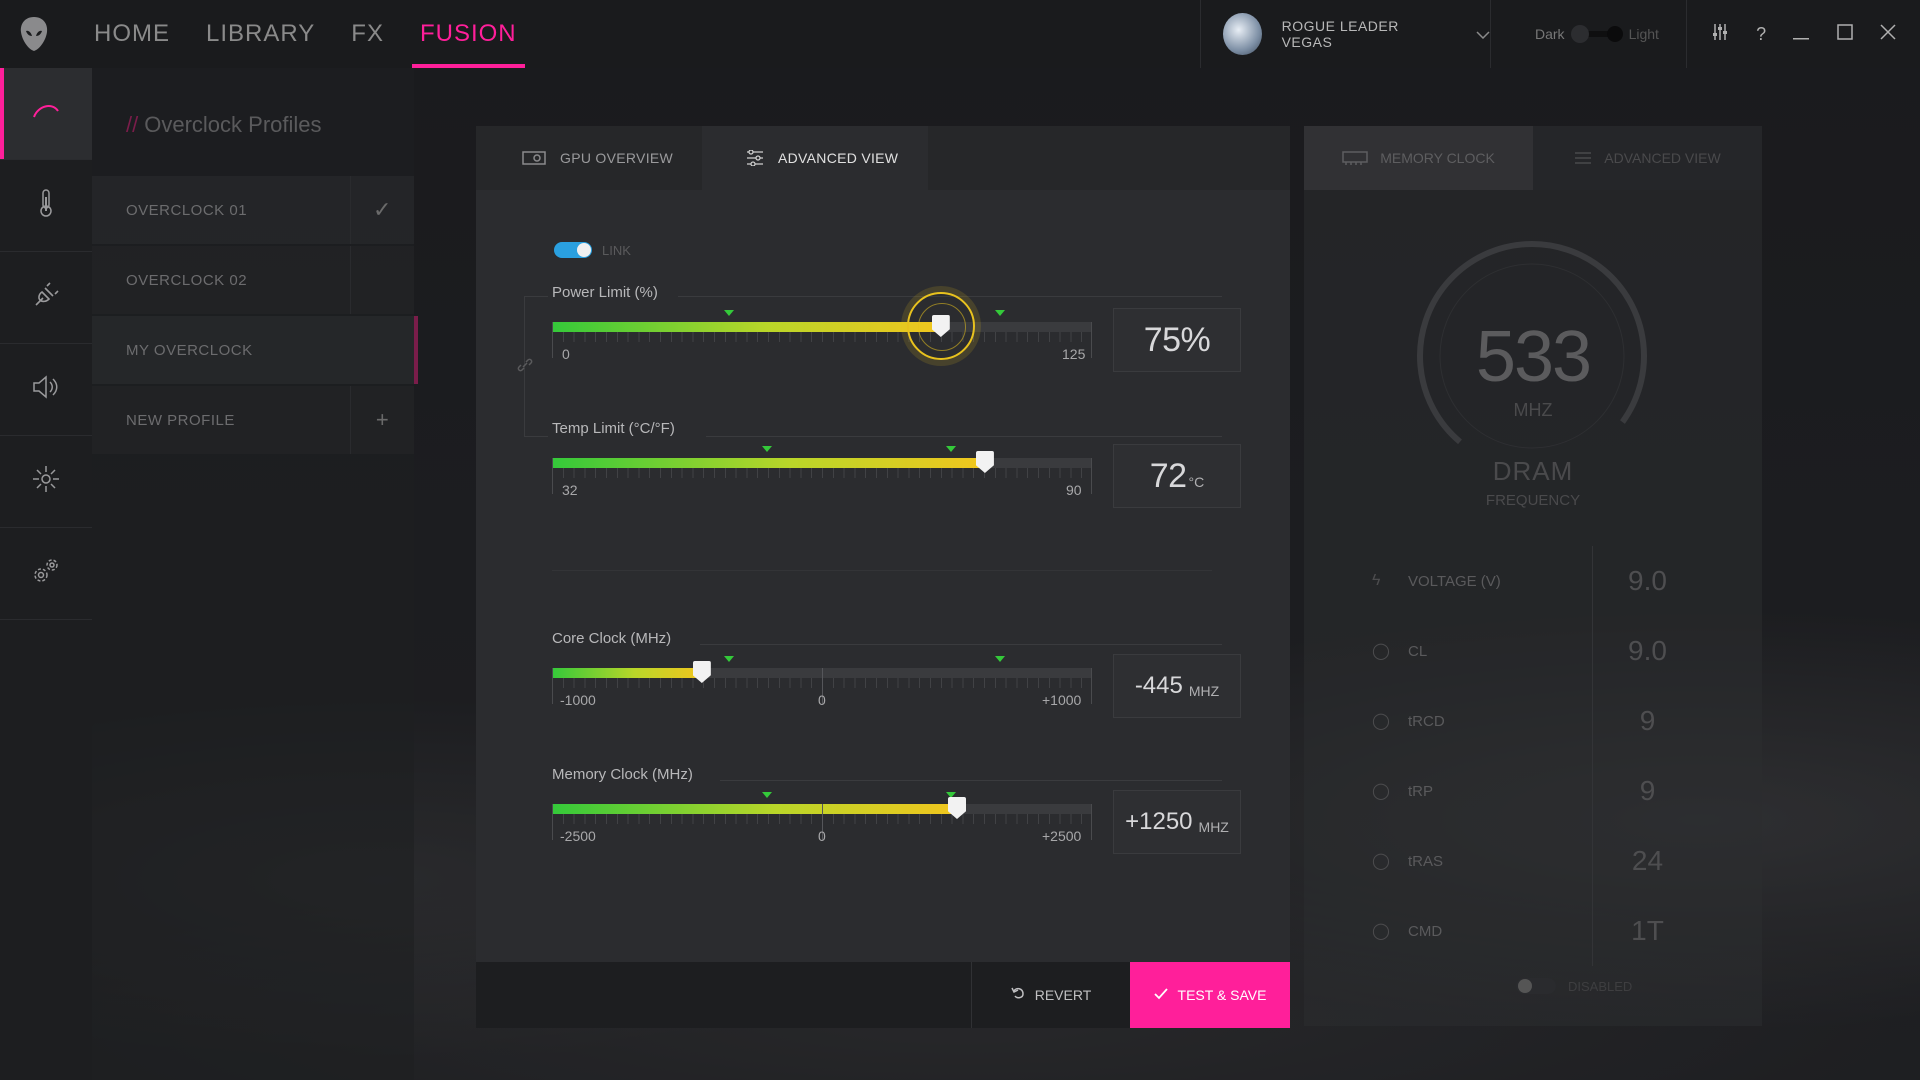 This screenshot has width=1920, height=1080. I want to click on overclock-icon, so click(46, 113).